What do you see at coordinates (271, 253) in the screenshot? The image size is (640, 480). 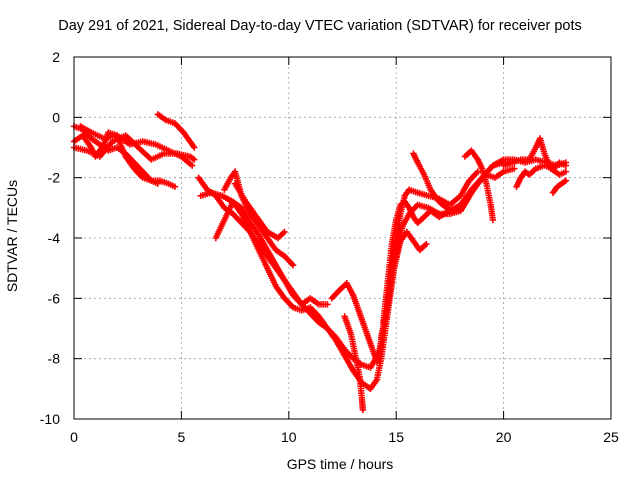 I see `series-track-h` at bounding box center [271, 253].